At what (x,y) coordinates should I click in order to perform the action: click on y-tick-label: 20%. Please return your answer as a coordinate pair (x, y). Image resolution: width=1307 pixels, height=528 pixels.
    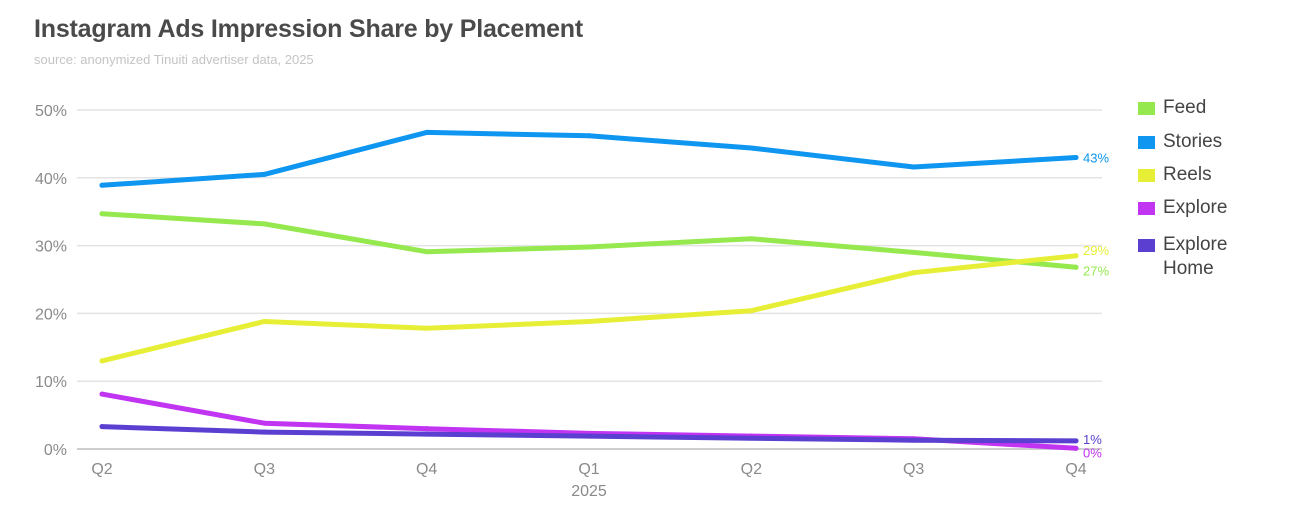
    Looking at the image, I should click on (51, 314).